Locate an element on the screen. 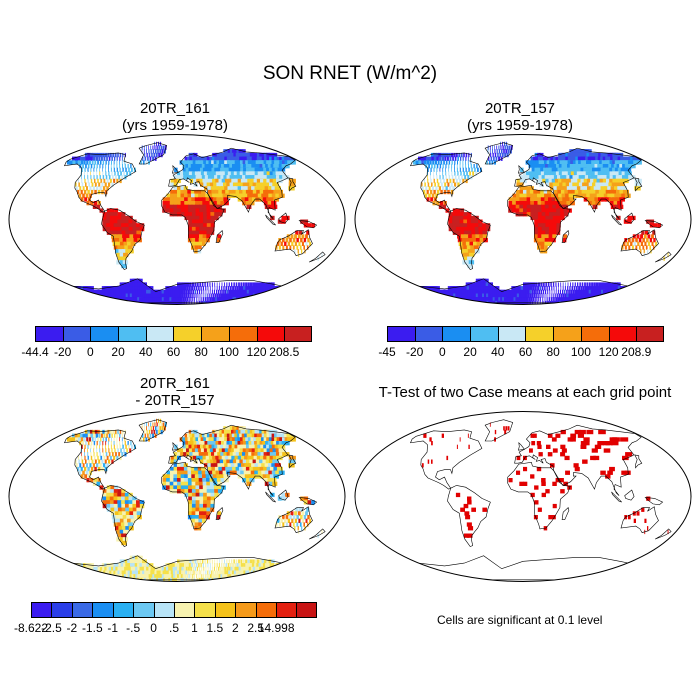 This screenshot has width=700, height=700. colorbar-bottom-left-labels: -8.622 -2.5 -2 -1.5 -1 -.5 0 .5 1 1.5 2 2.5 14.998 is located at coordinates (165, 629).